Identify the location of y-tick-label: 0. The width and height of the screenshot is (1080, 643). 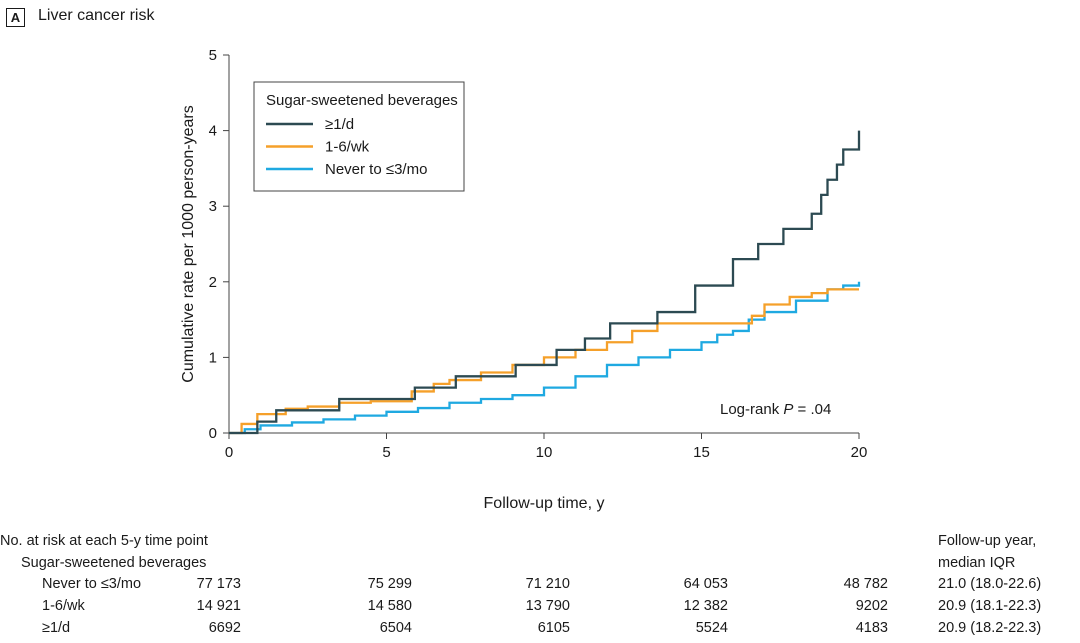
(213, 433).